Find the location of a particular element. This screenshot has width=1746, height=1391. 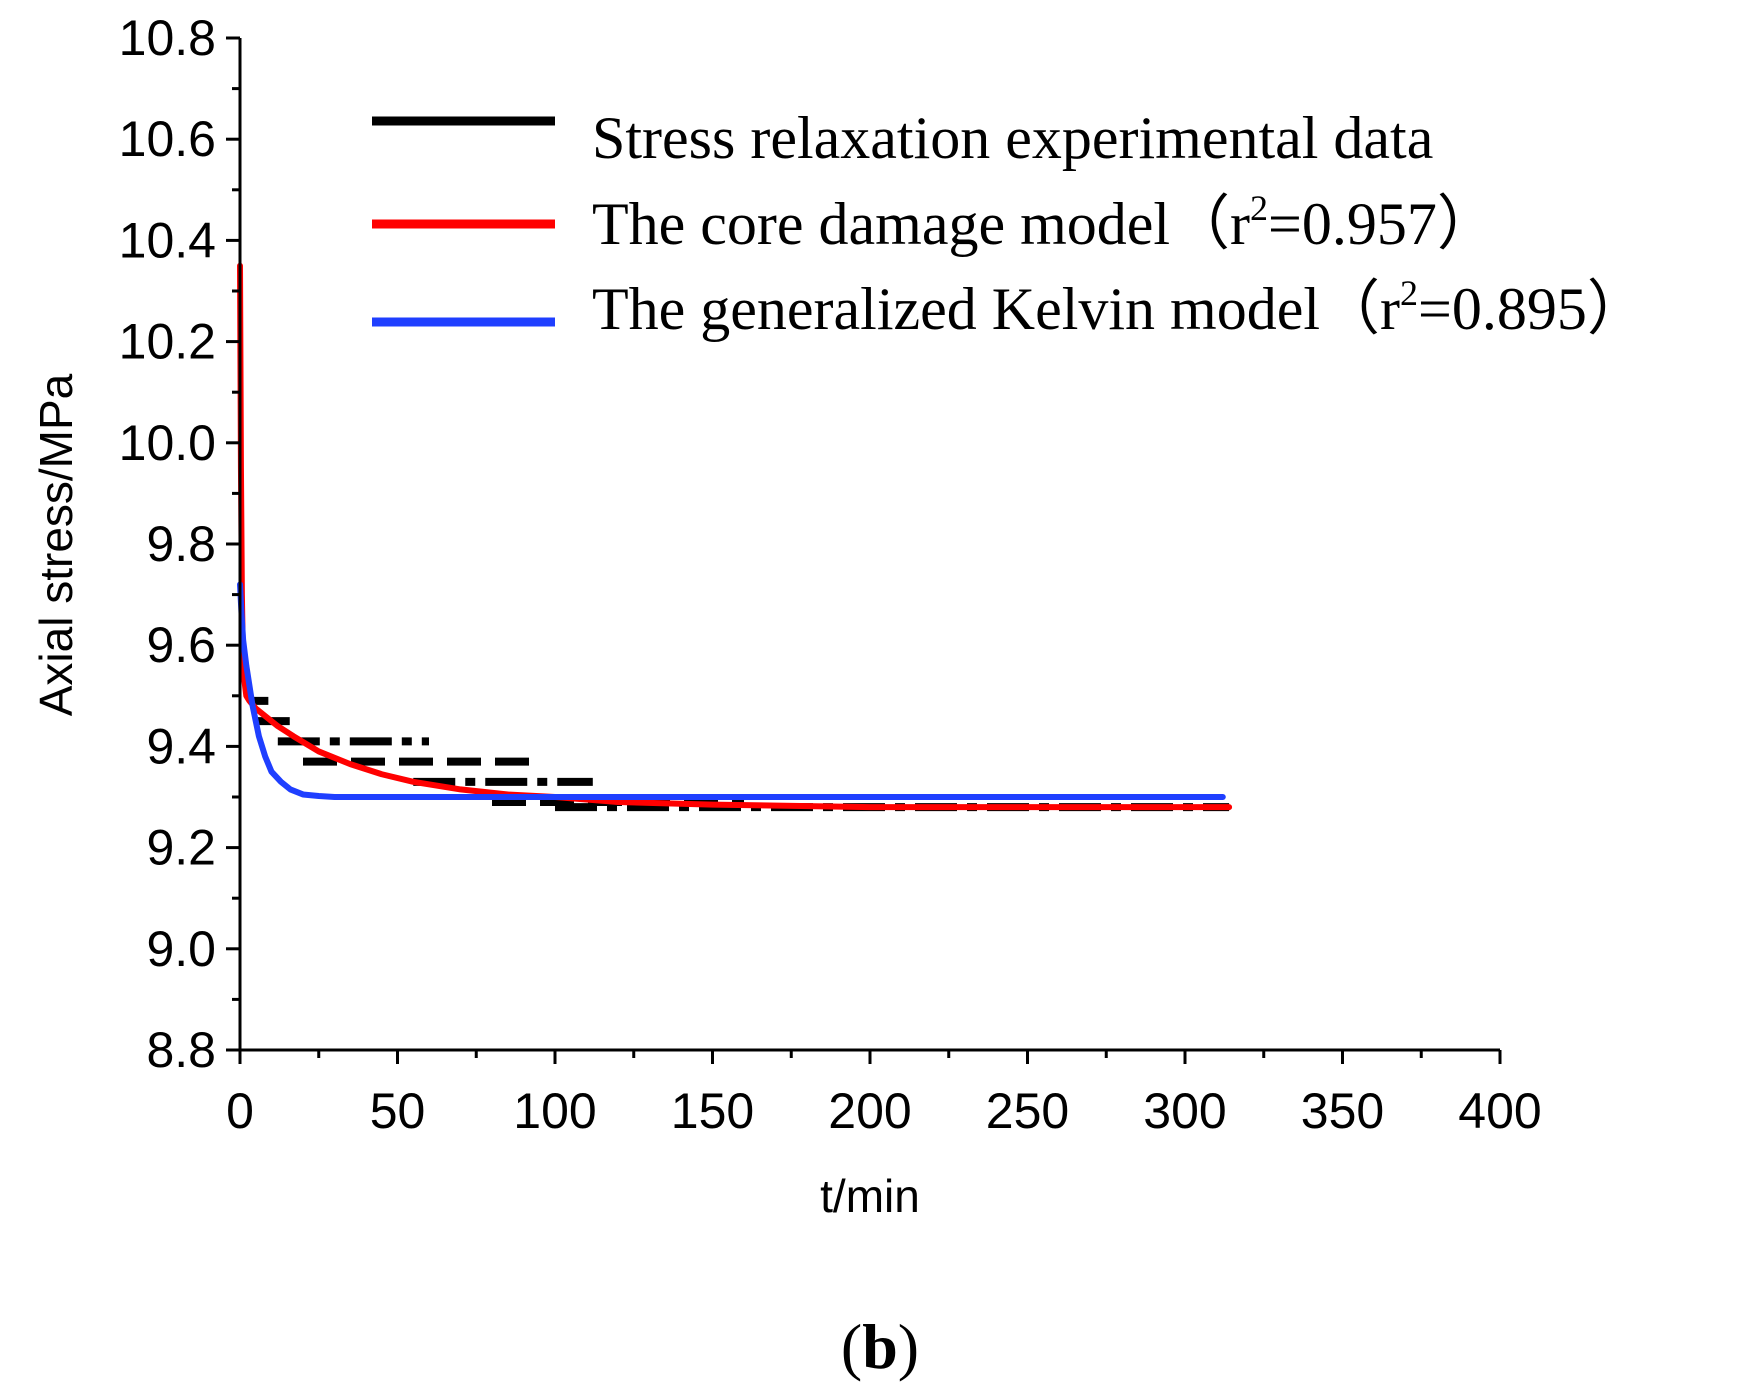

x-tick-label: 200 is located at coordinates (869, 1111).